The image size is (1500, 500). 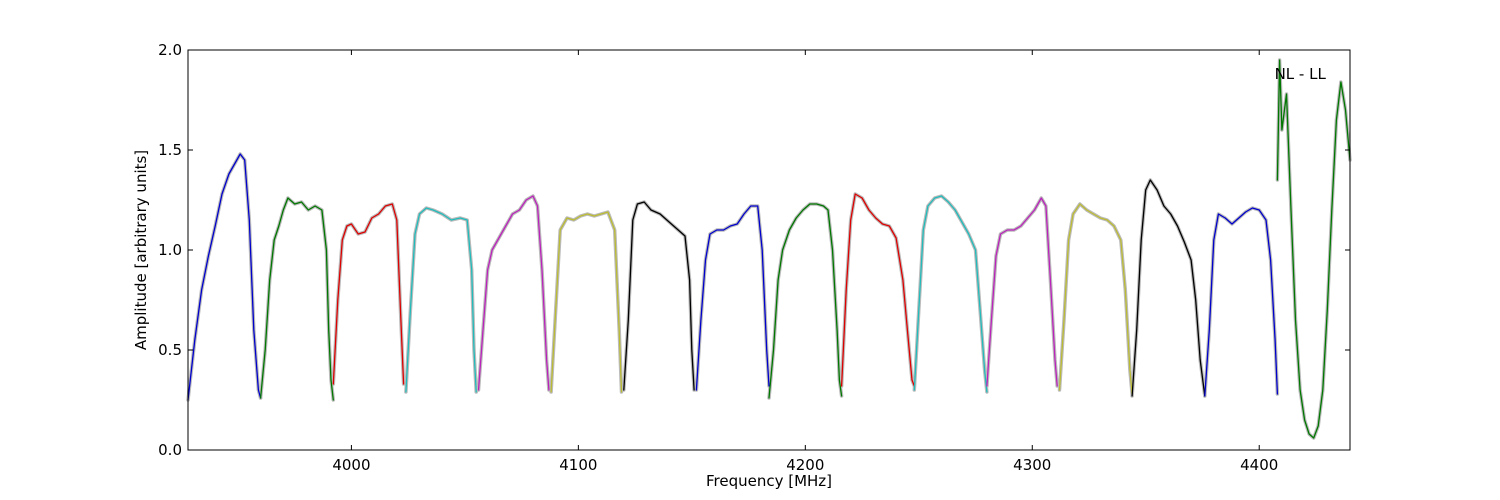 I want to click on y-tick-label: 0.0, so click(x=170, y=450).